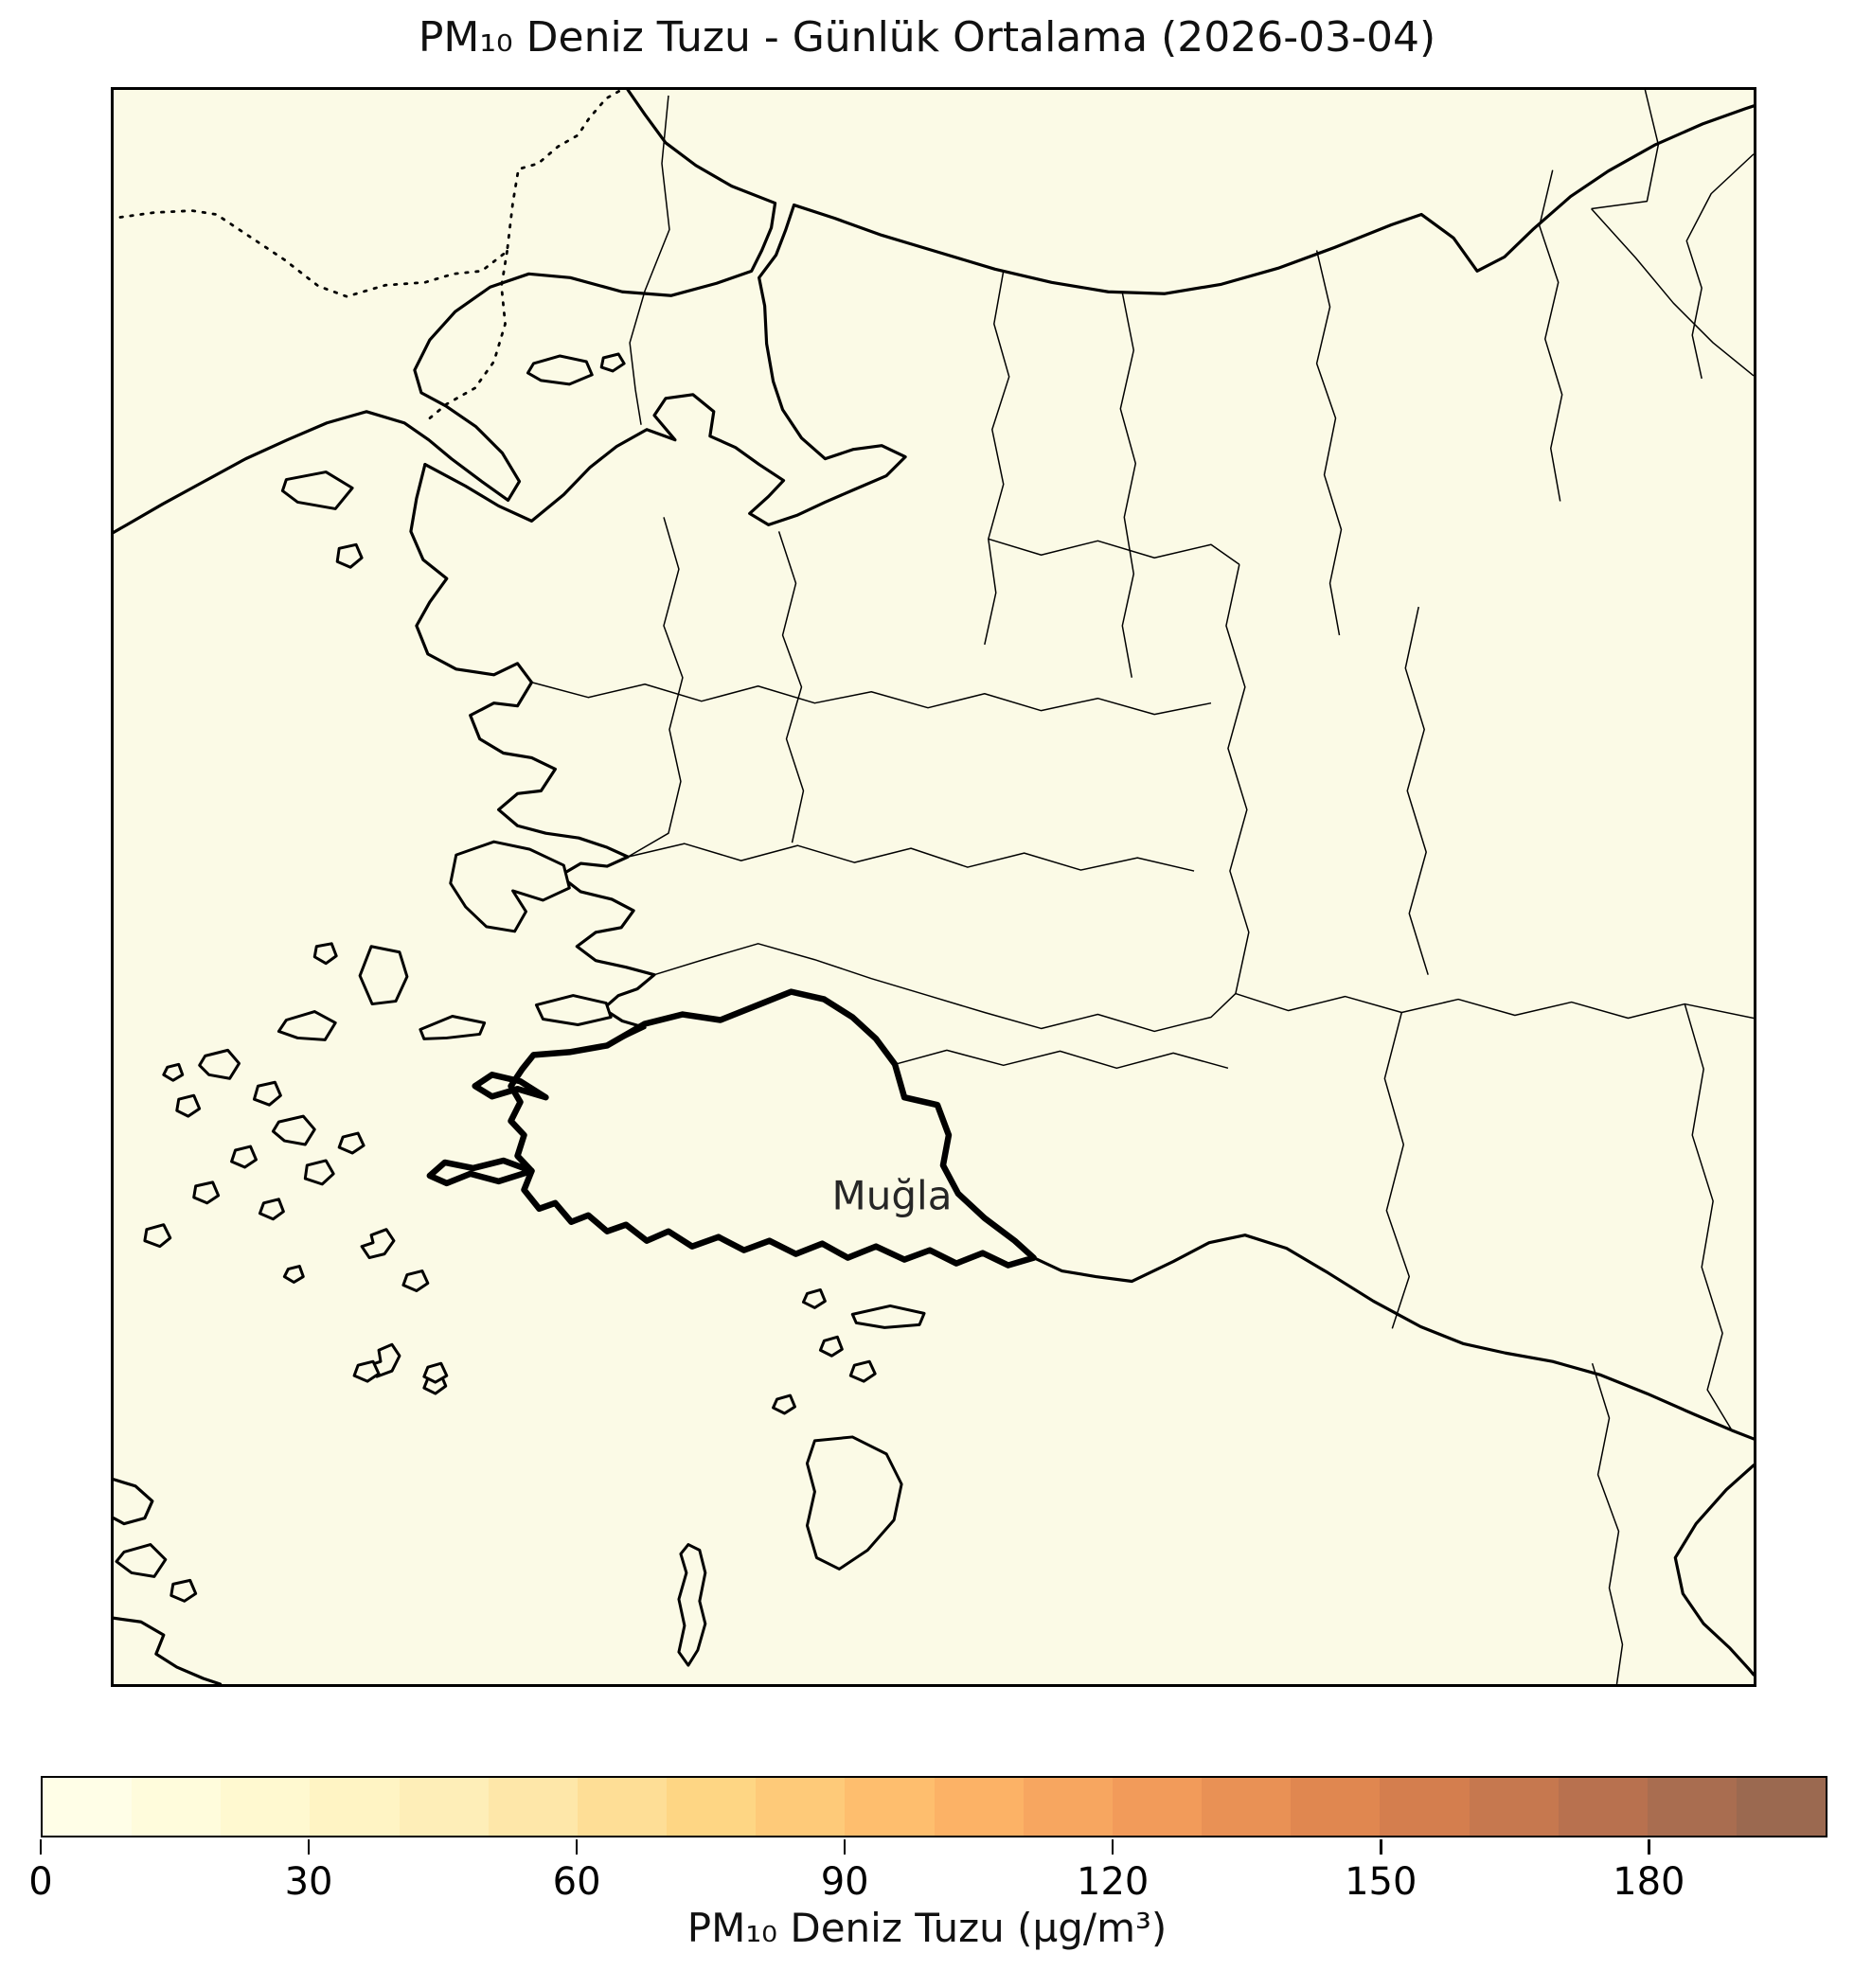 This screenshot has width=1854, height=1988. What do you see at coordinates (370, 255) in the screenshot?
I see `national-border-dotted` at bounding box center [370, 255].